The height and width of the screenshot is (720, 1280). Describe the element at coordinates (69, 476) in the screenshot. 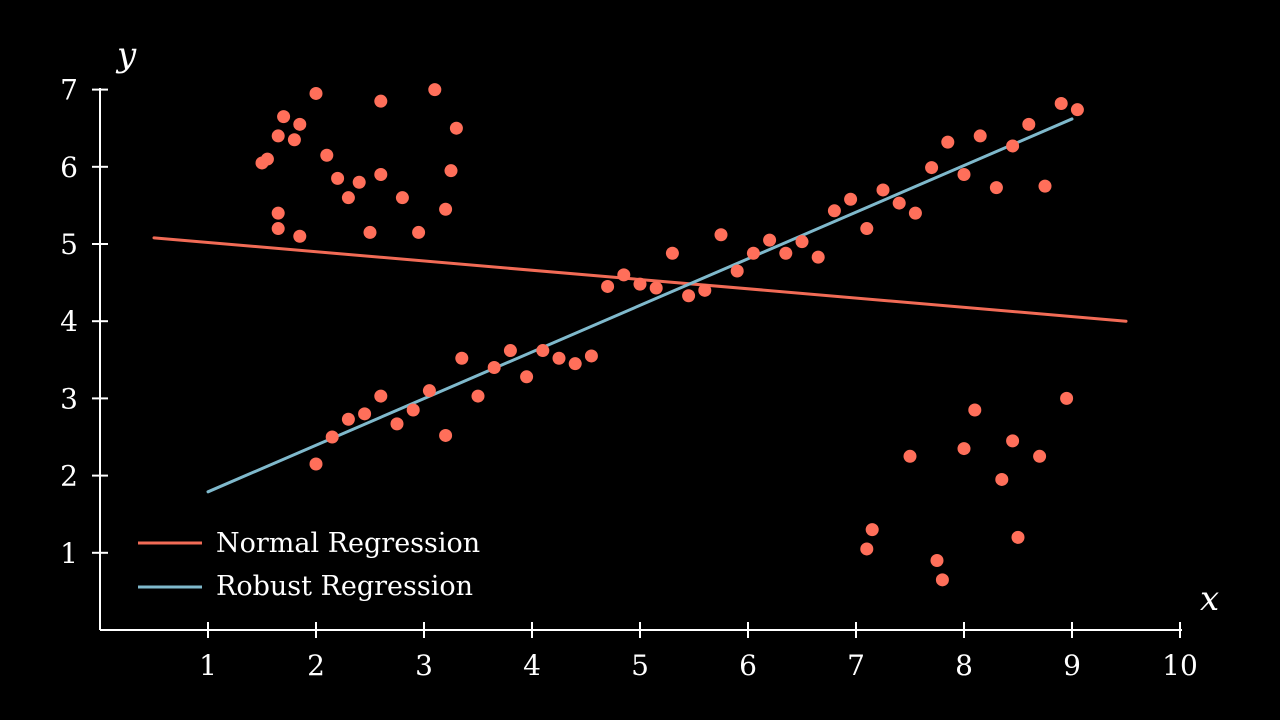

I see `y-tick-label: 2` at that location.